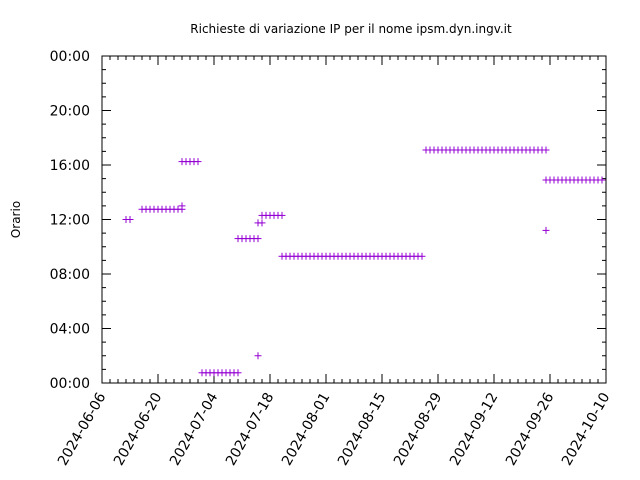 This screenshot has width=640, height=480. What do you see at coordinates (530, 429) in the screenshot?
I see `x-tick-label: 2024-09-26` at bounding box center [530, 429].